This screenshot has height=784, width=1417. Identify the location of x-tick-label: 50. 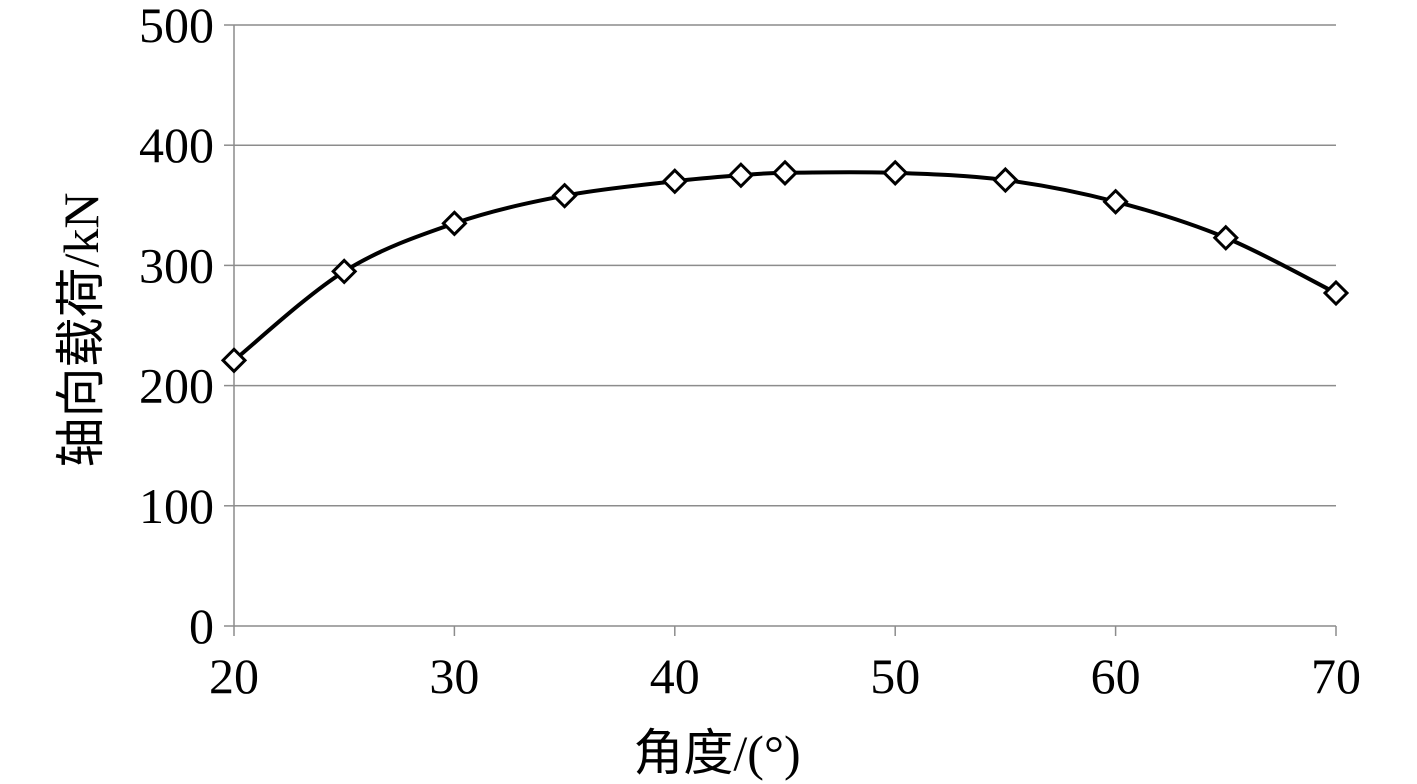
(895, 676).